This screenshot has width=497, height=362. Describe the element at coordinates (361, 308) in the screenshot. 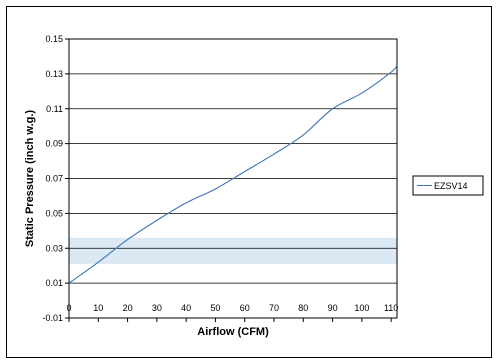

I see `x-tick-label: 100` at that location.